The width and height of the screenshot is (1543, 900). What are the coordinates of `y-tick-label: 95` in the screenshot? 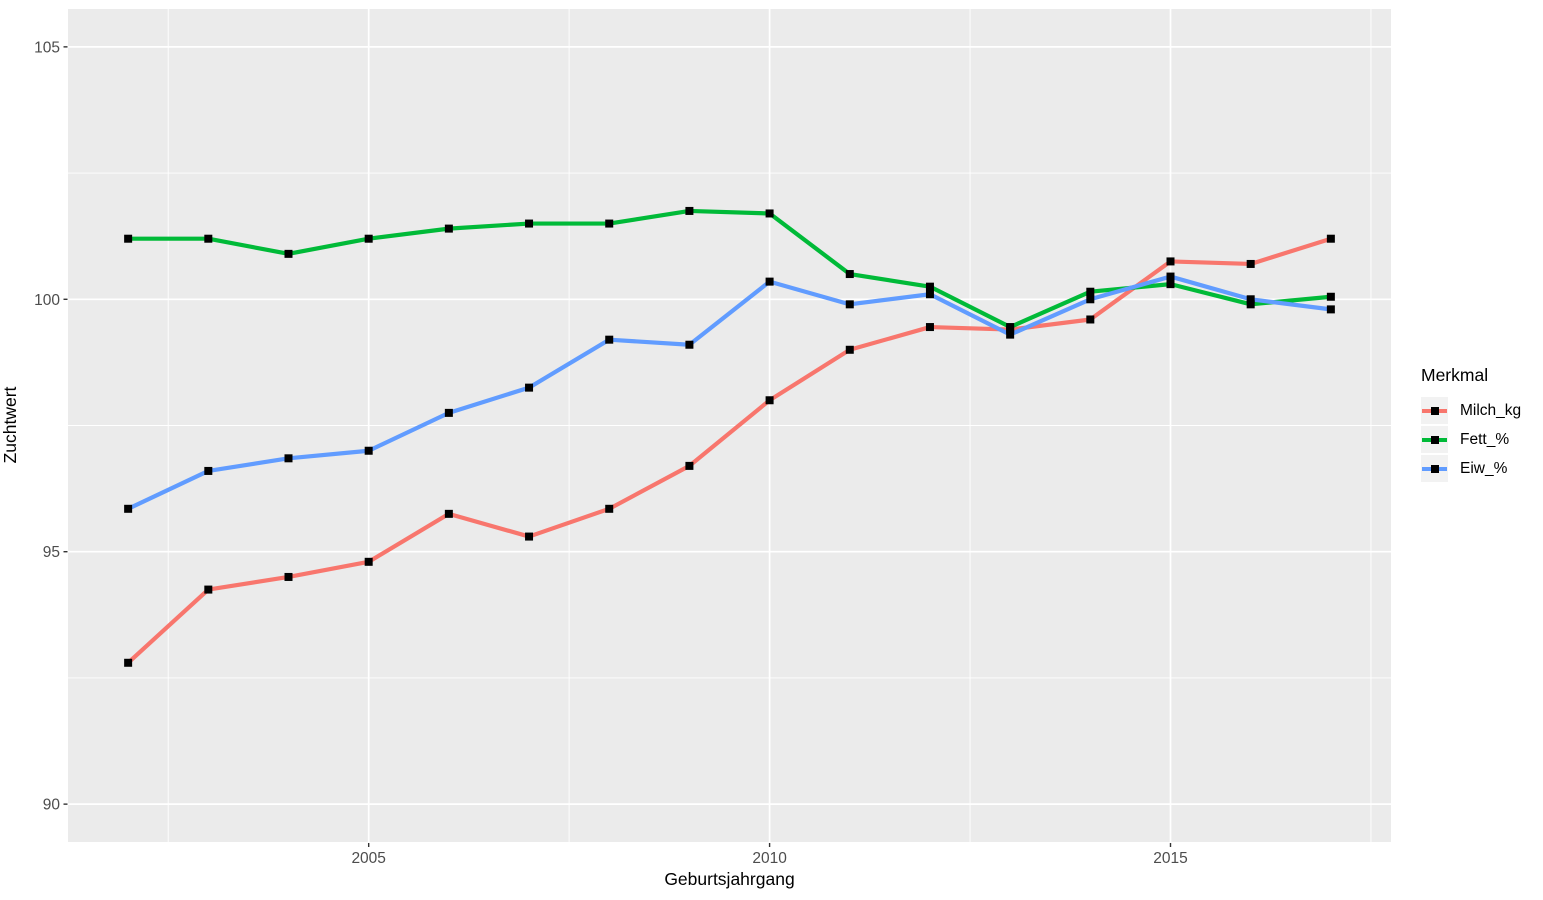 It's located at (51, 552).